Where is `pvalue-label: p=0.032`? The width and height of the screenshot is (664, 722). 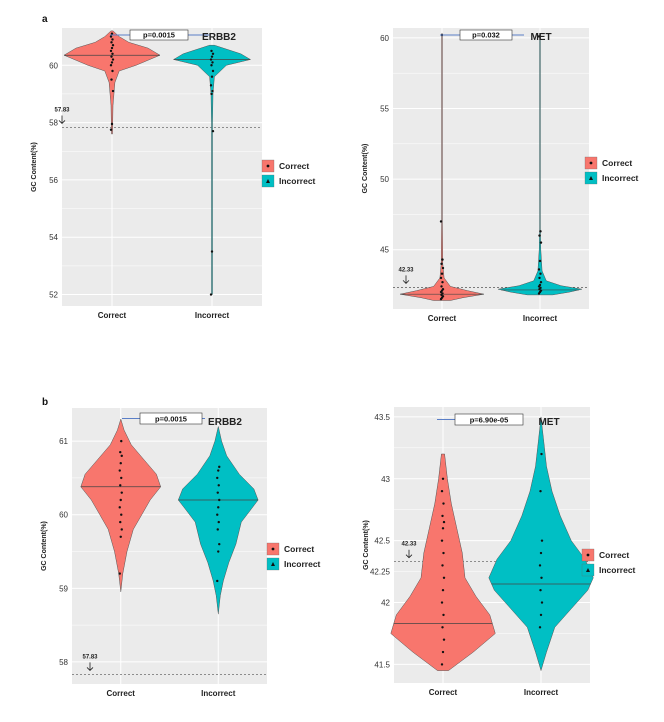
pvalue-label: p=0.032 is located at coordinates (486, 35).